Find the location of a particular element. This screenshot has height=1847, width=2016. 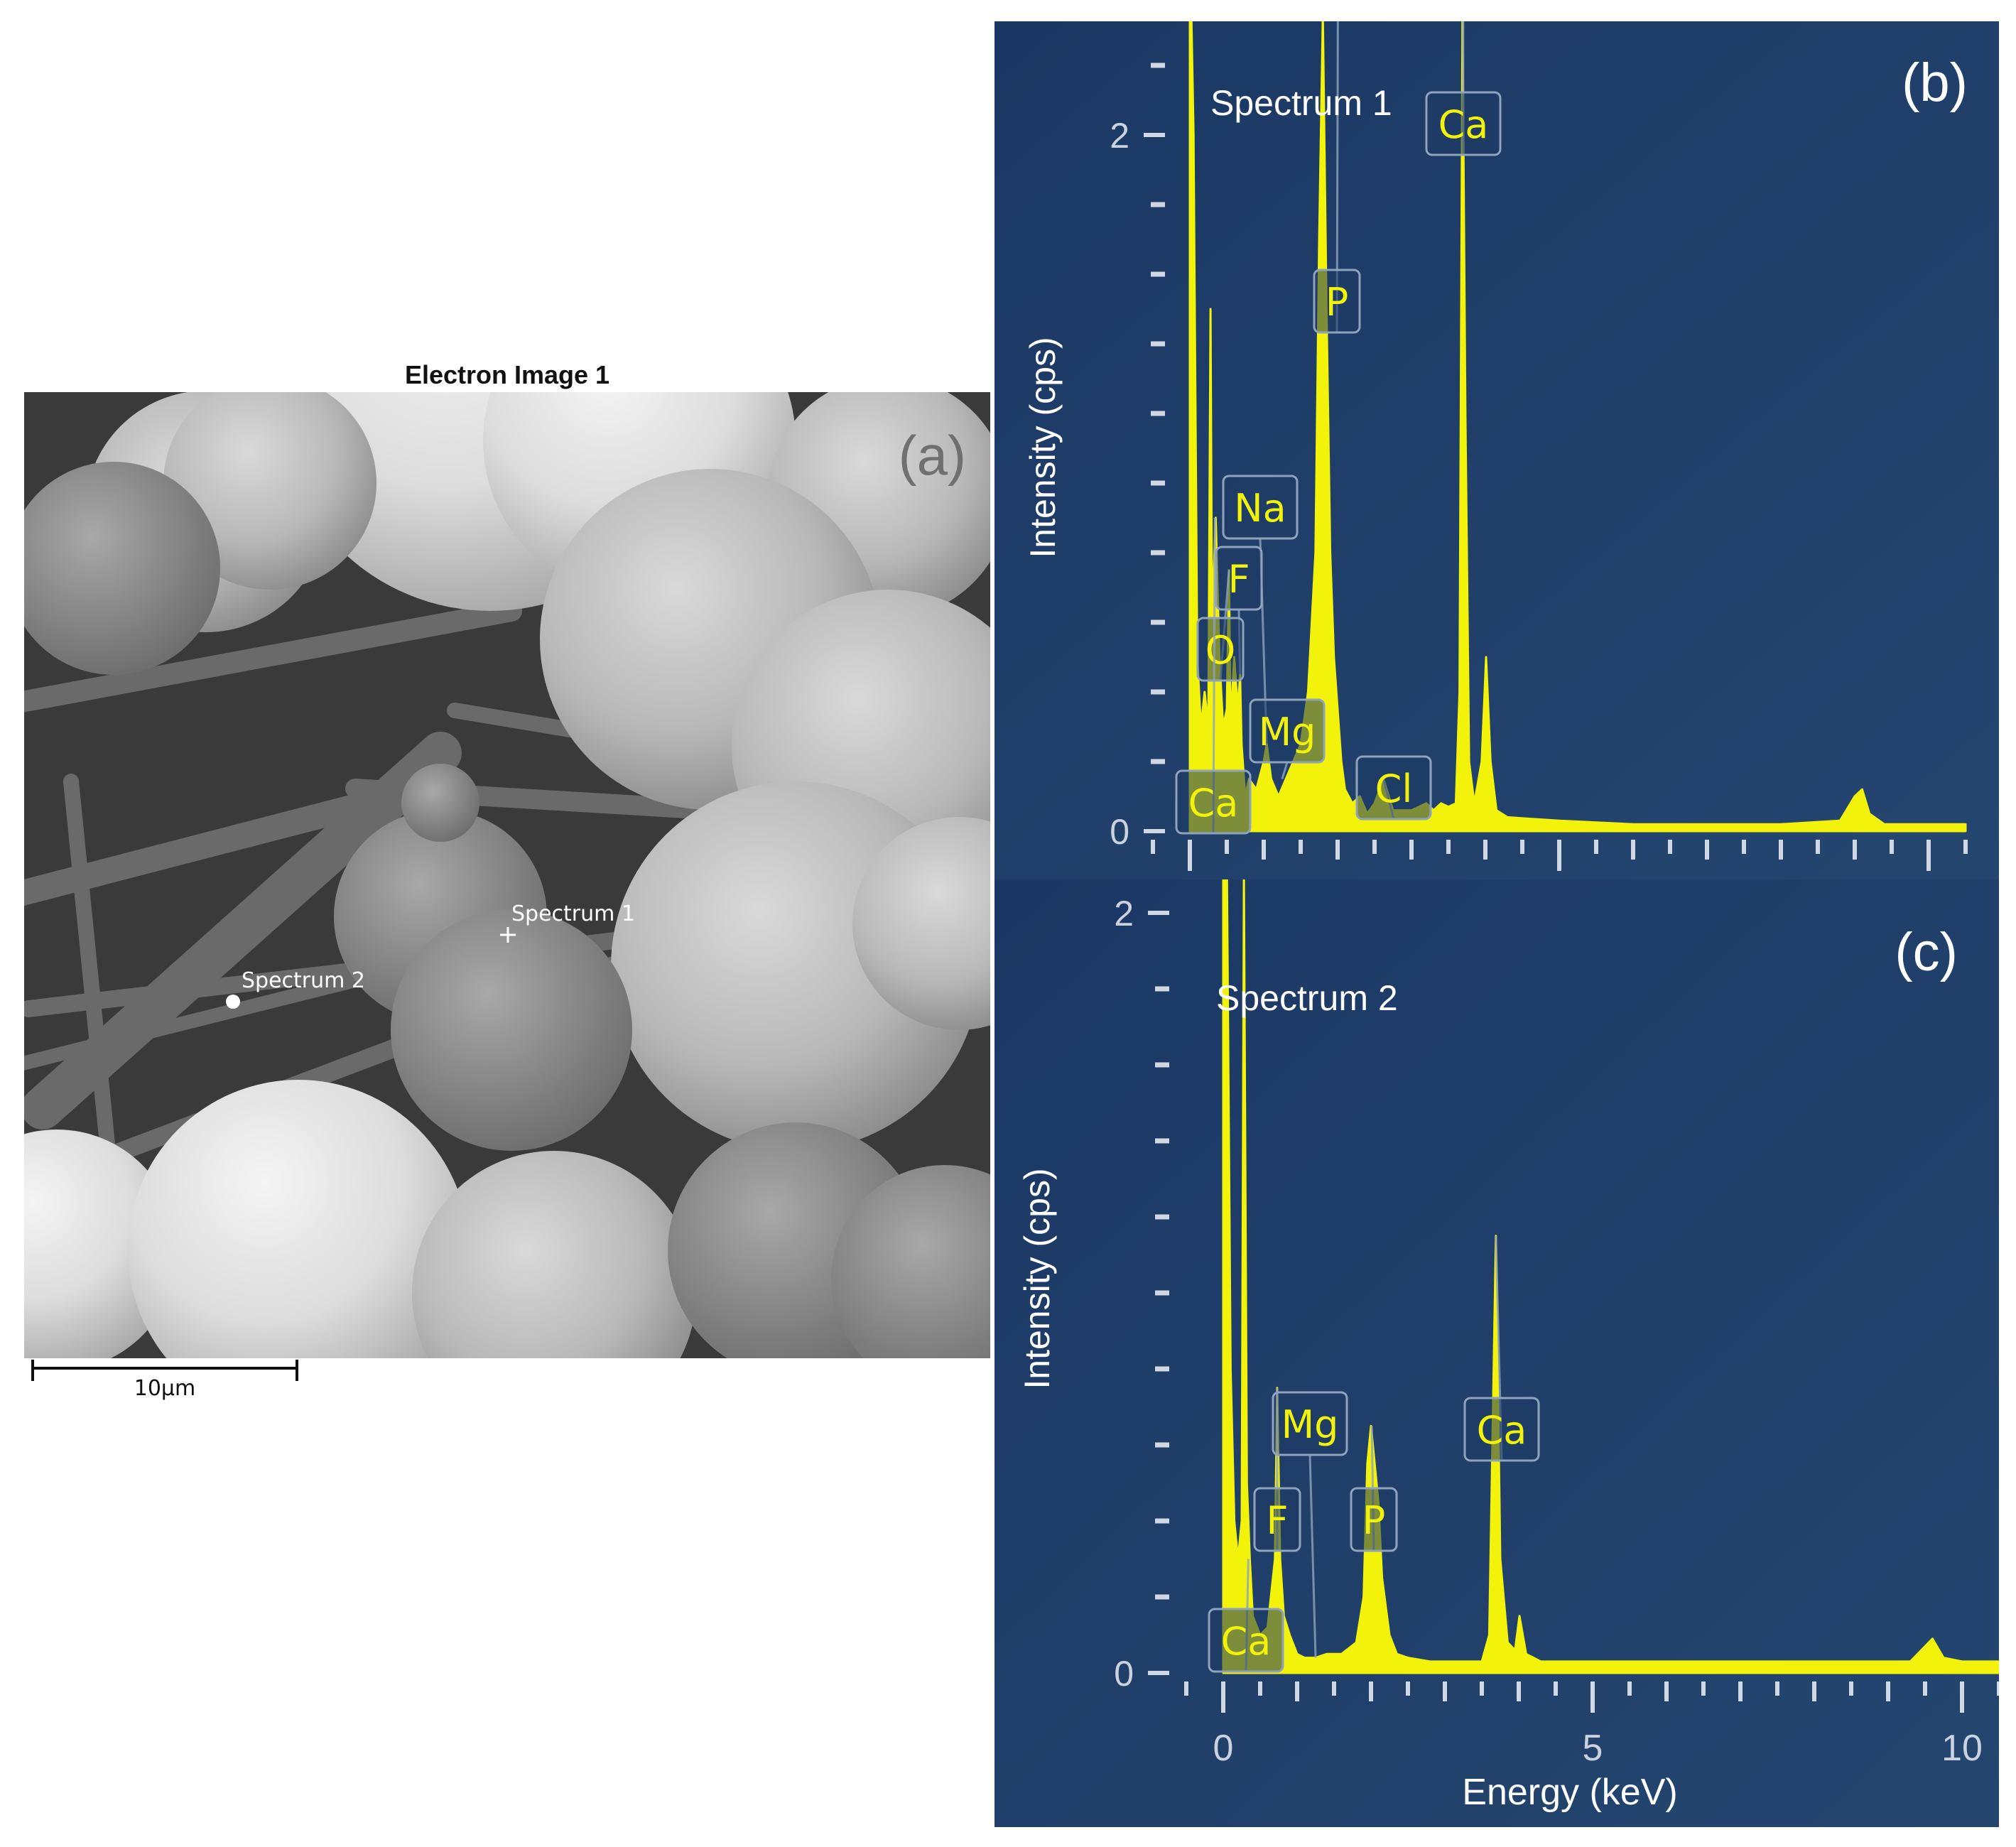

spectrum1-marker is located at coordinates (508, 935).